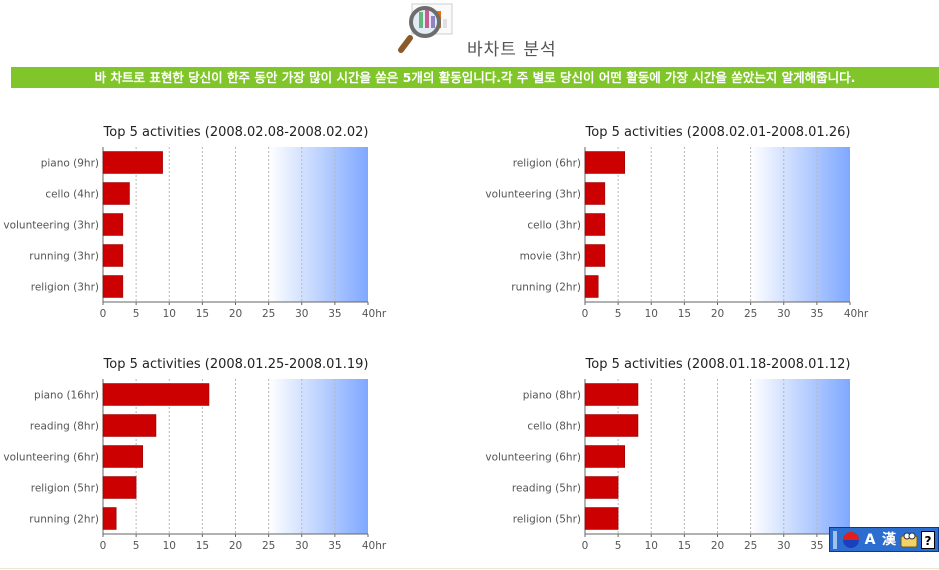 The image size is (939, 570). Describe the element at coordinates (512, 50) in the screenshot. I see `page-title: 바차트 분석` at that location.